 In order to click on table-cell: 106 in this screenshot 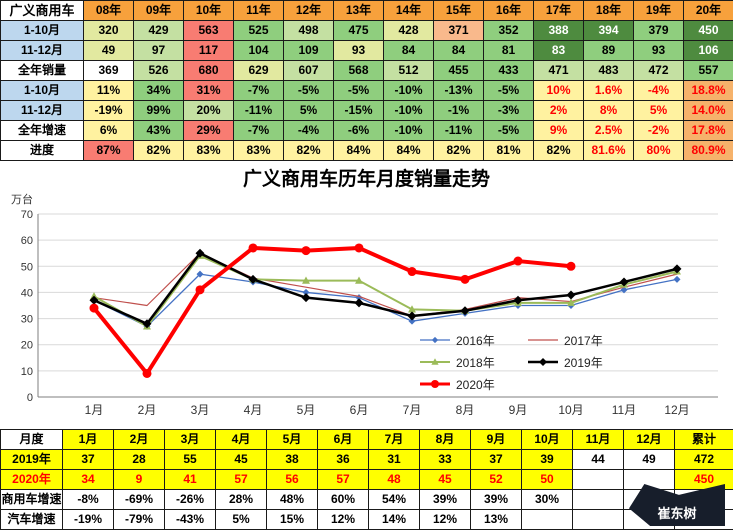, I will do `click(708, 50)`.